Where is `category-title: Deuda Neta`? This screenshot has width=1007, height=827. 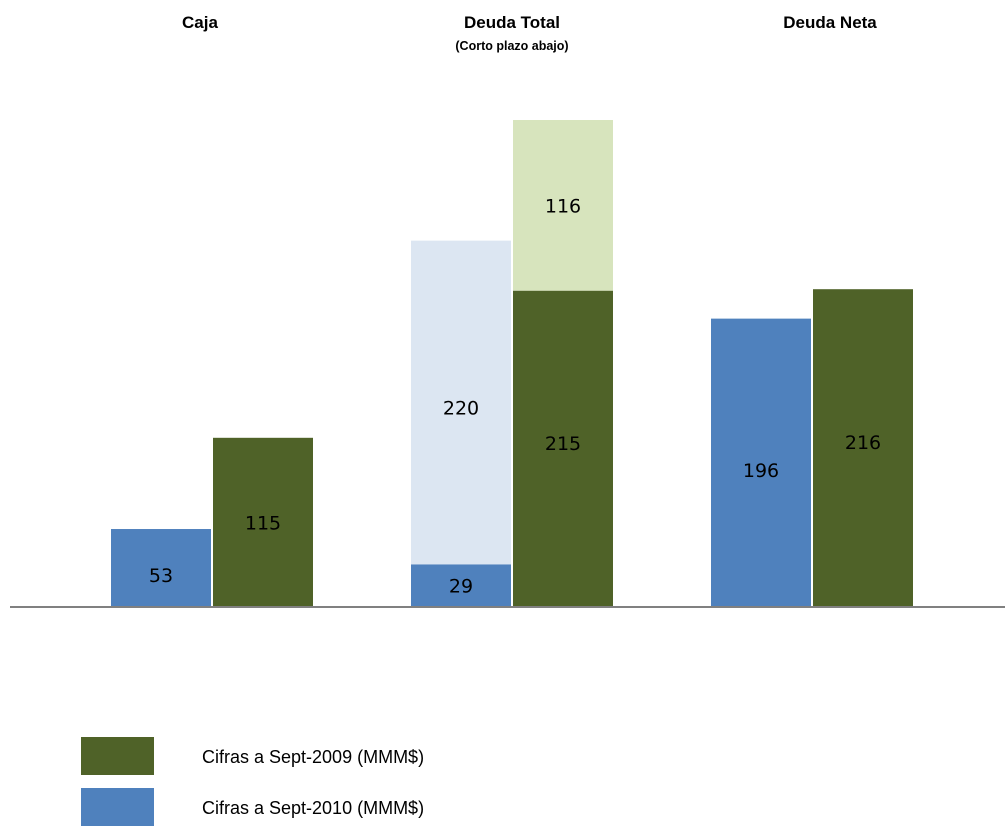 category-title: Deuda Neta is located at coordinates (830, 22).